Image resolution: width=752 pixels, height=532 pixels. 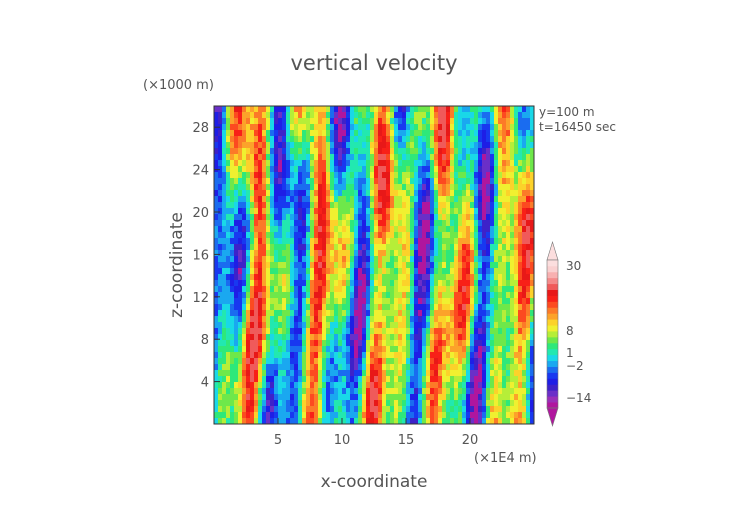 I want to click on colorbar-tick-label: −14, so click(x=578, y=398).